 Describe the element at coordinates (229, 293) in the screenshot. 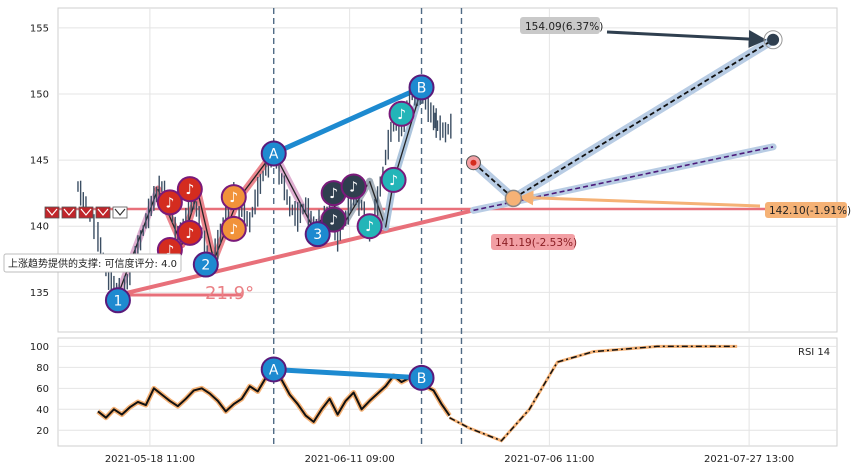

I see `angle-label: 21.9°` at that location.